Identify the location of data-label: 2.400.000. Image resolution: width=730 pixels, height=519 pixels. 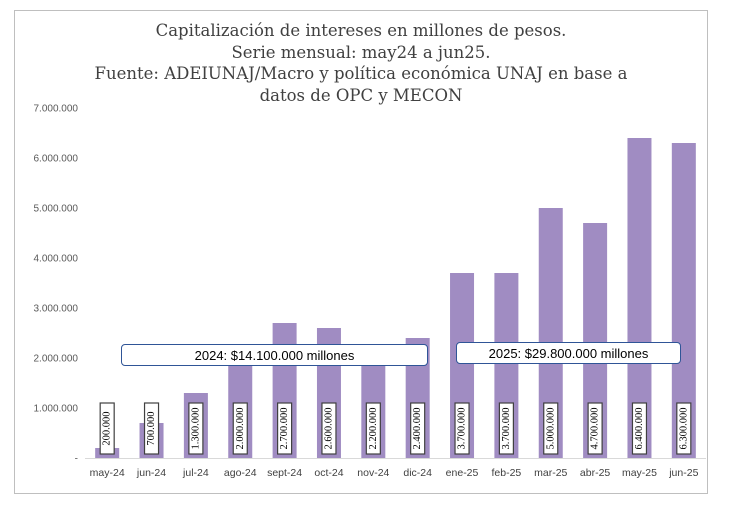
(417, 429).